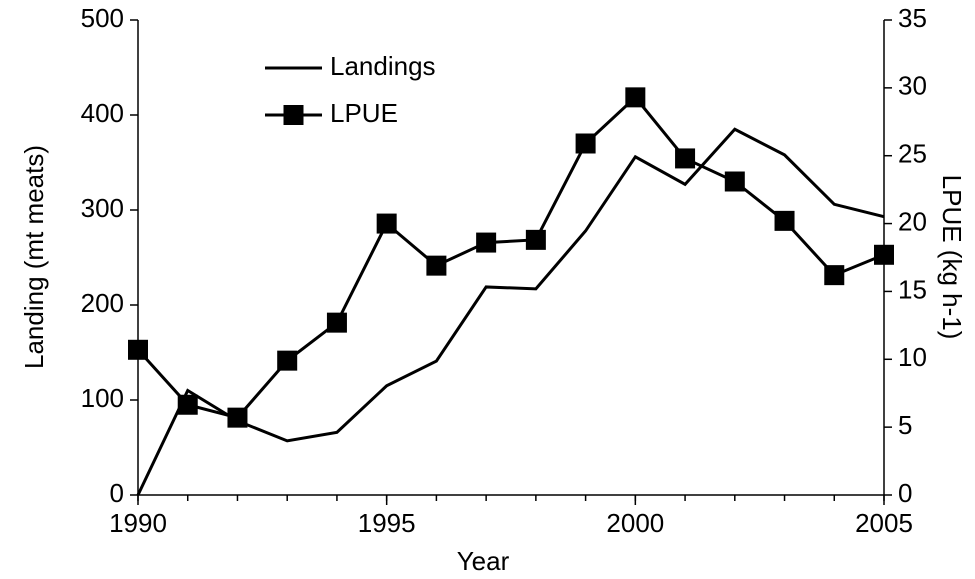 The image size is (975, 579). What do you see at coordinates (293, 115) in the screenshot?
I see `legend-marker` at bounding box center [293, 115].